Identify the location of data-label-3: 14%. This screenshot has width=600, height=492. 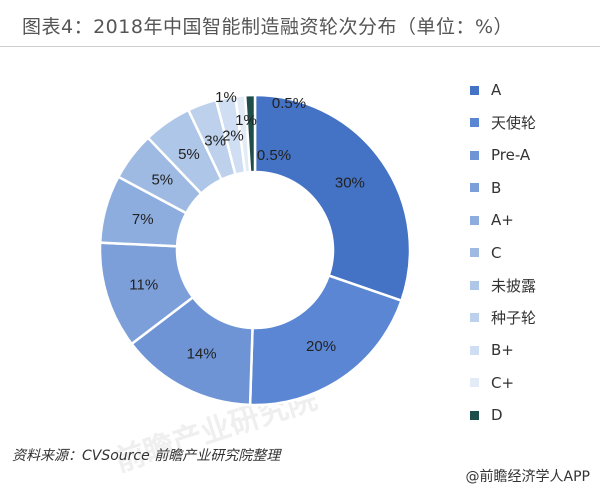
(202, 354).